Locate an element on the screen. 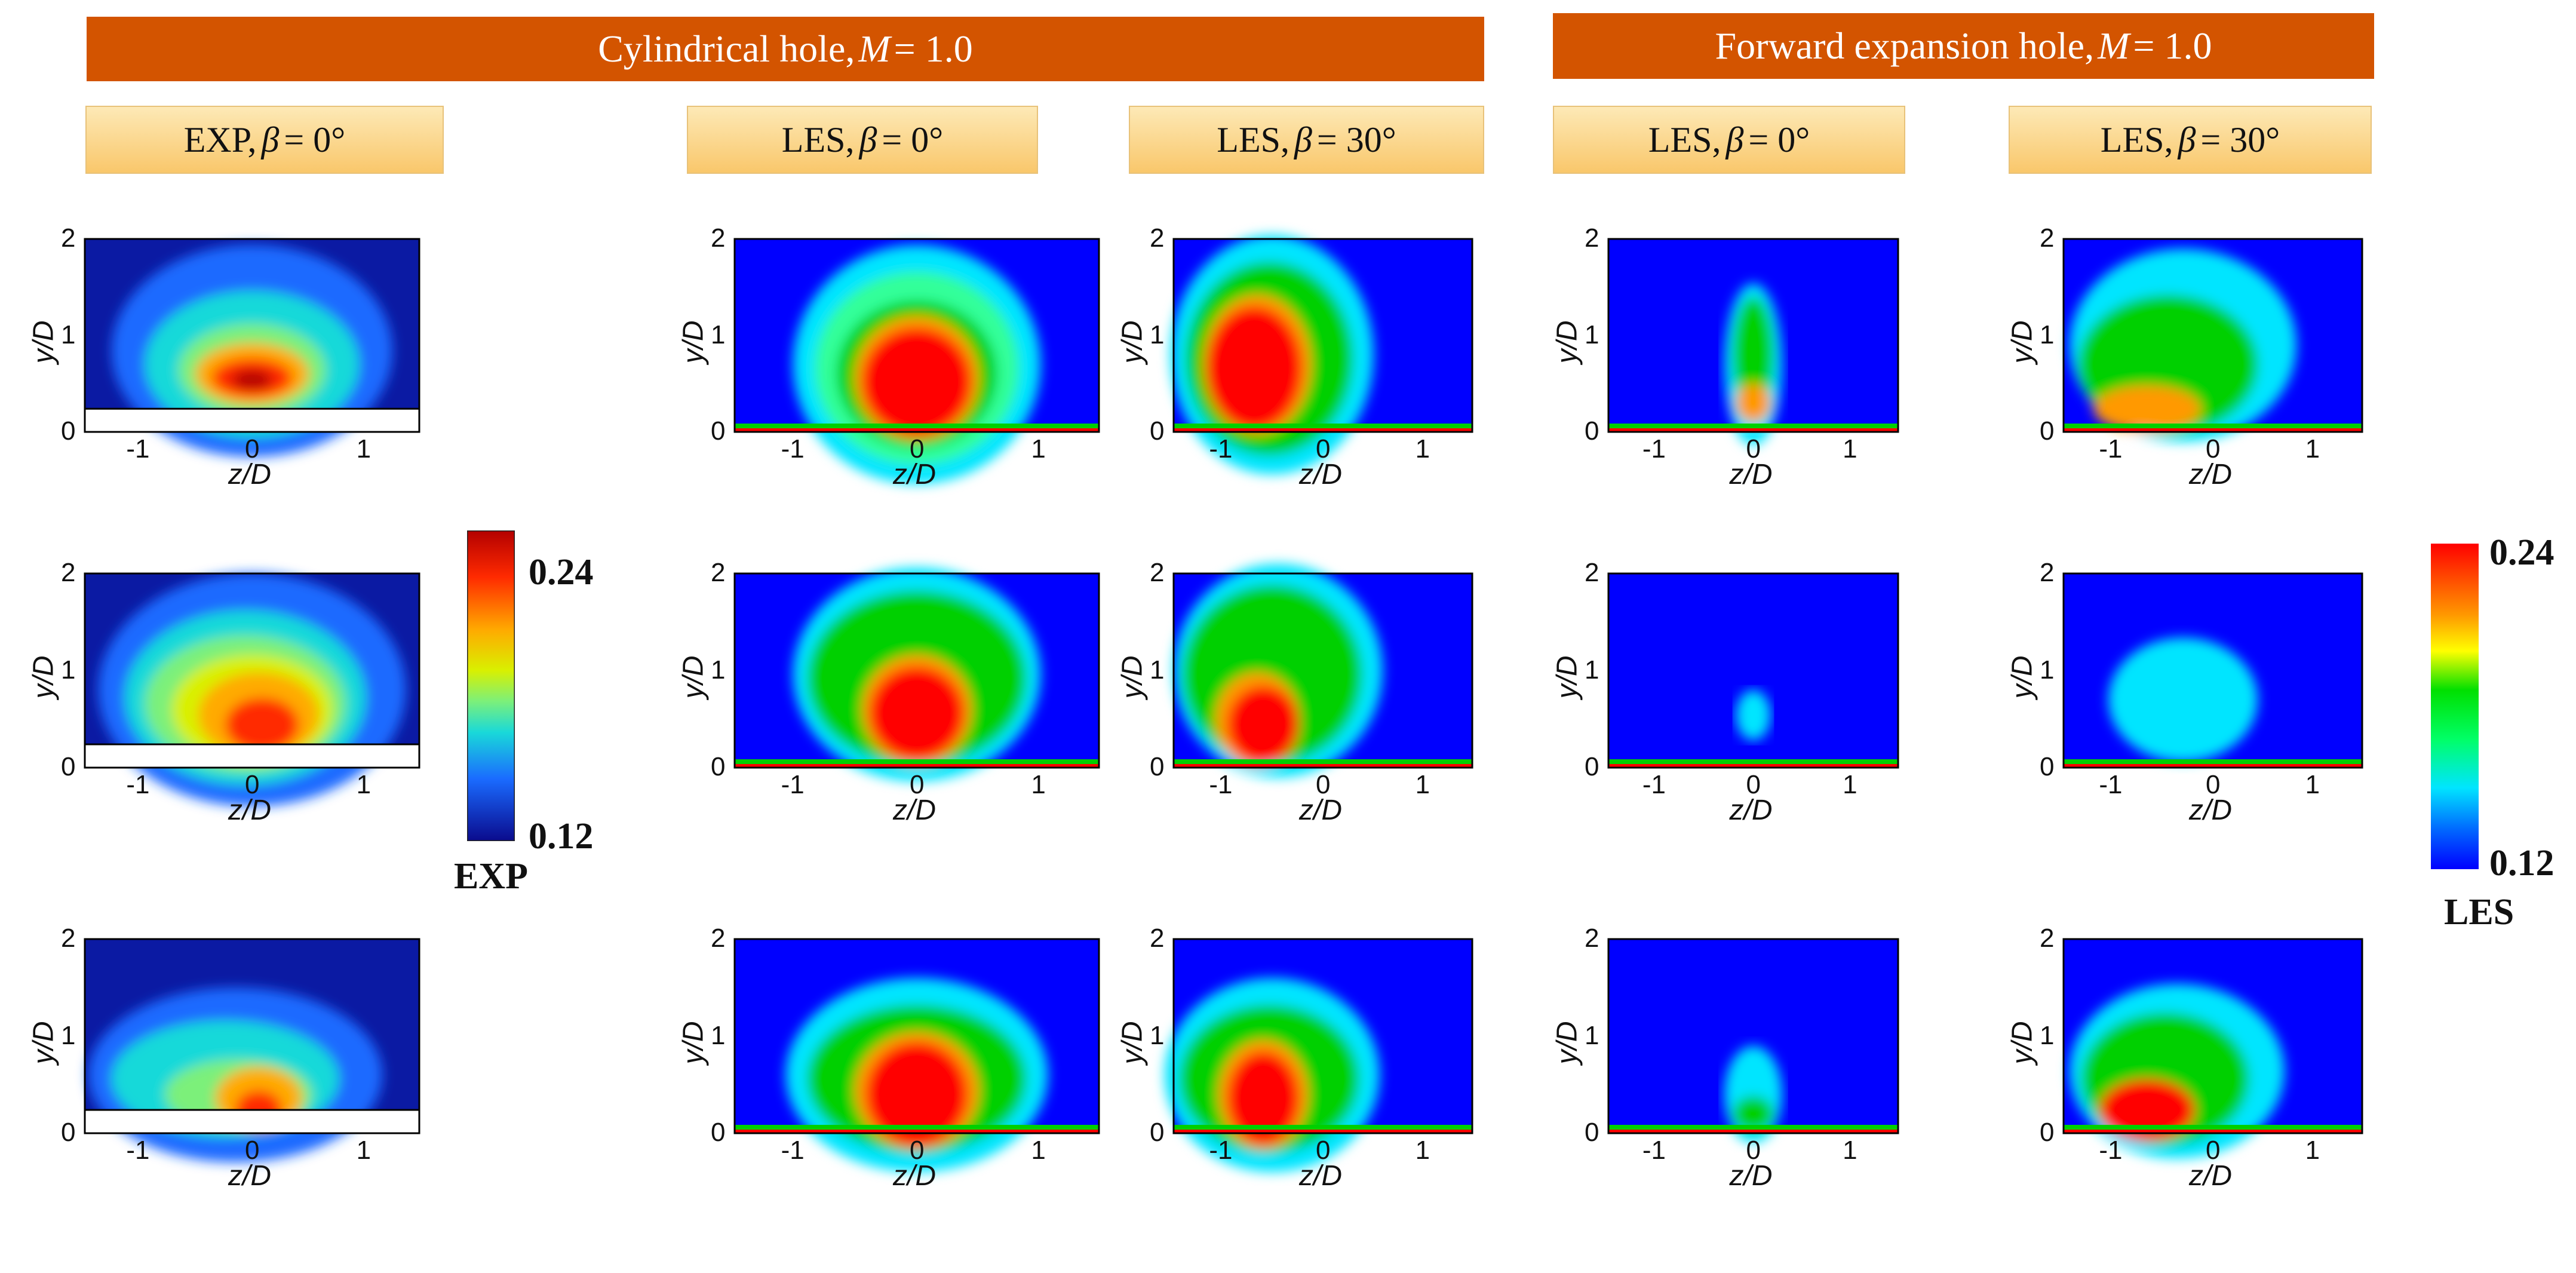 The image size is (2576, 1273). banner-forward-var: M is located at coordinates (2114, 46).